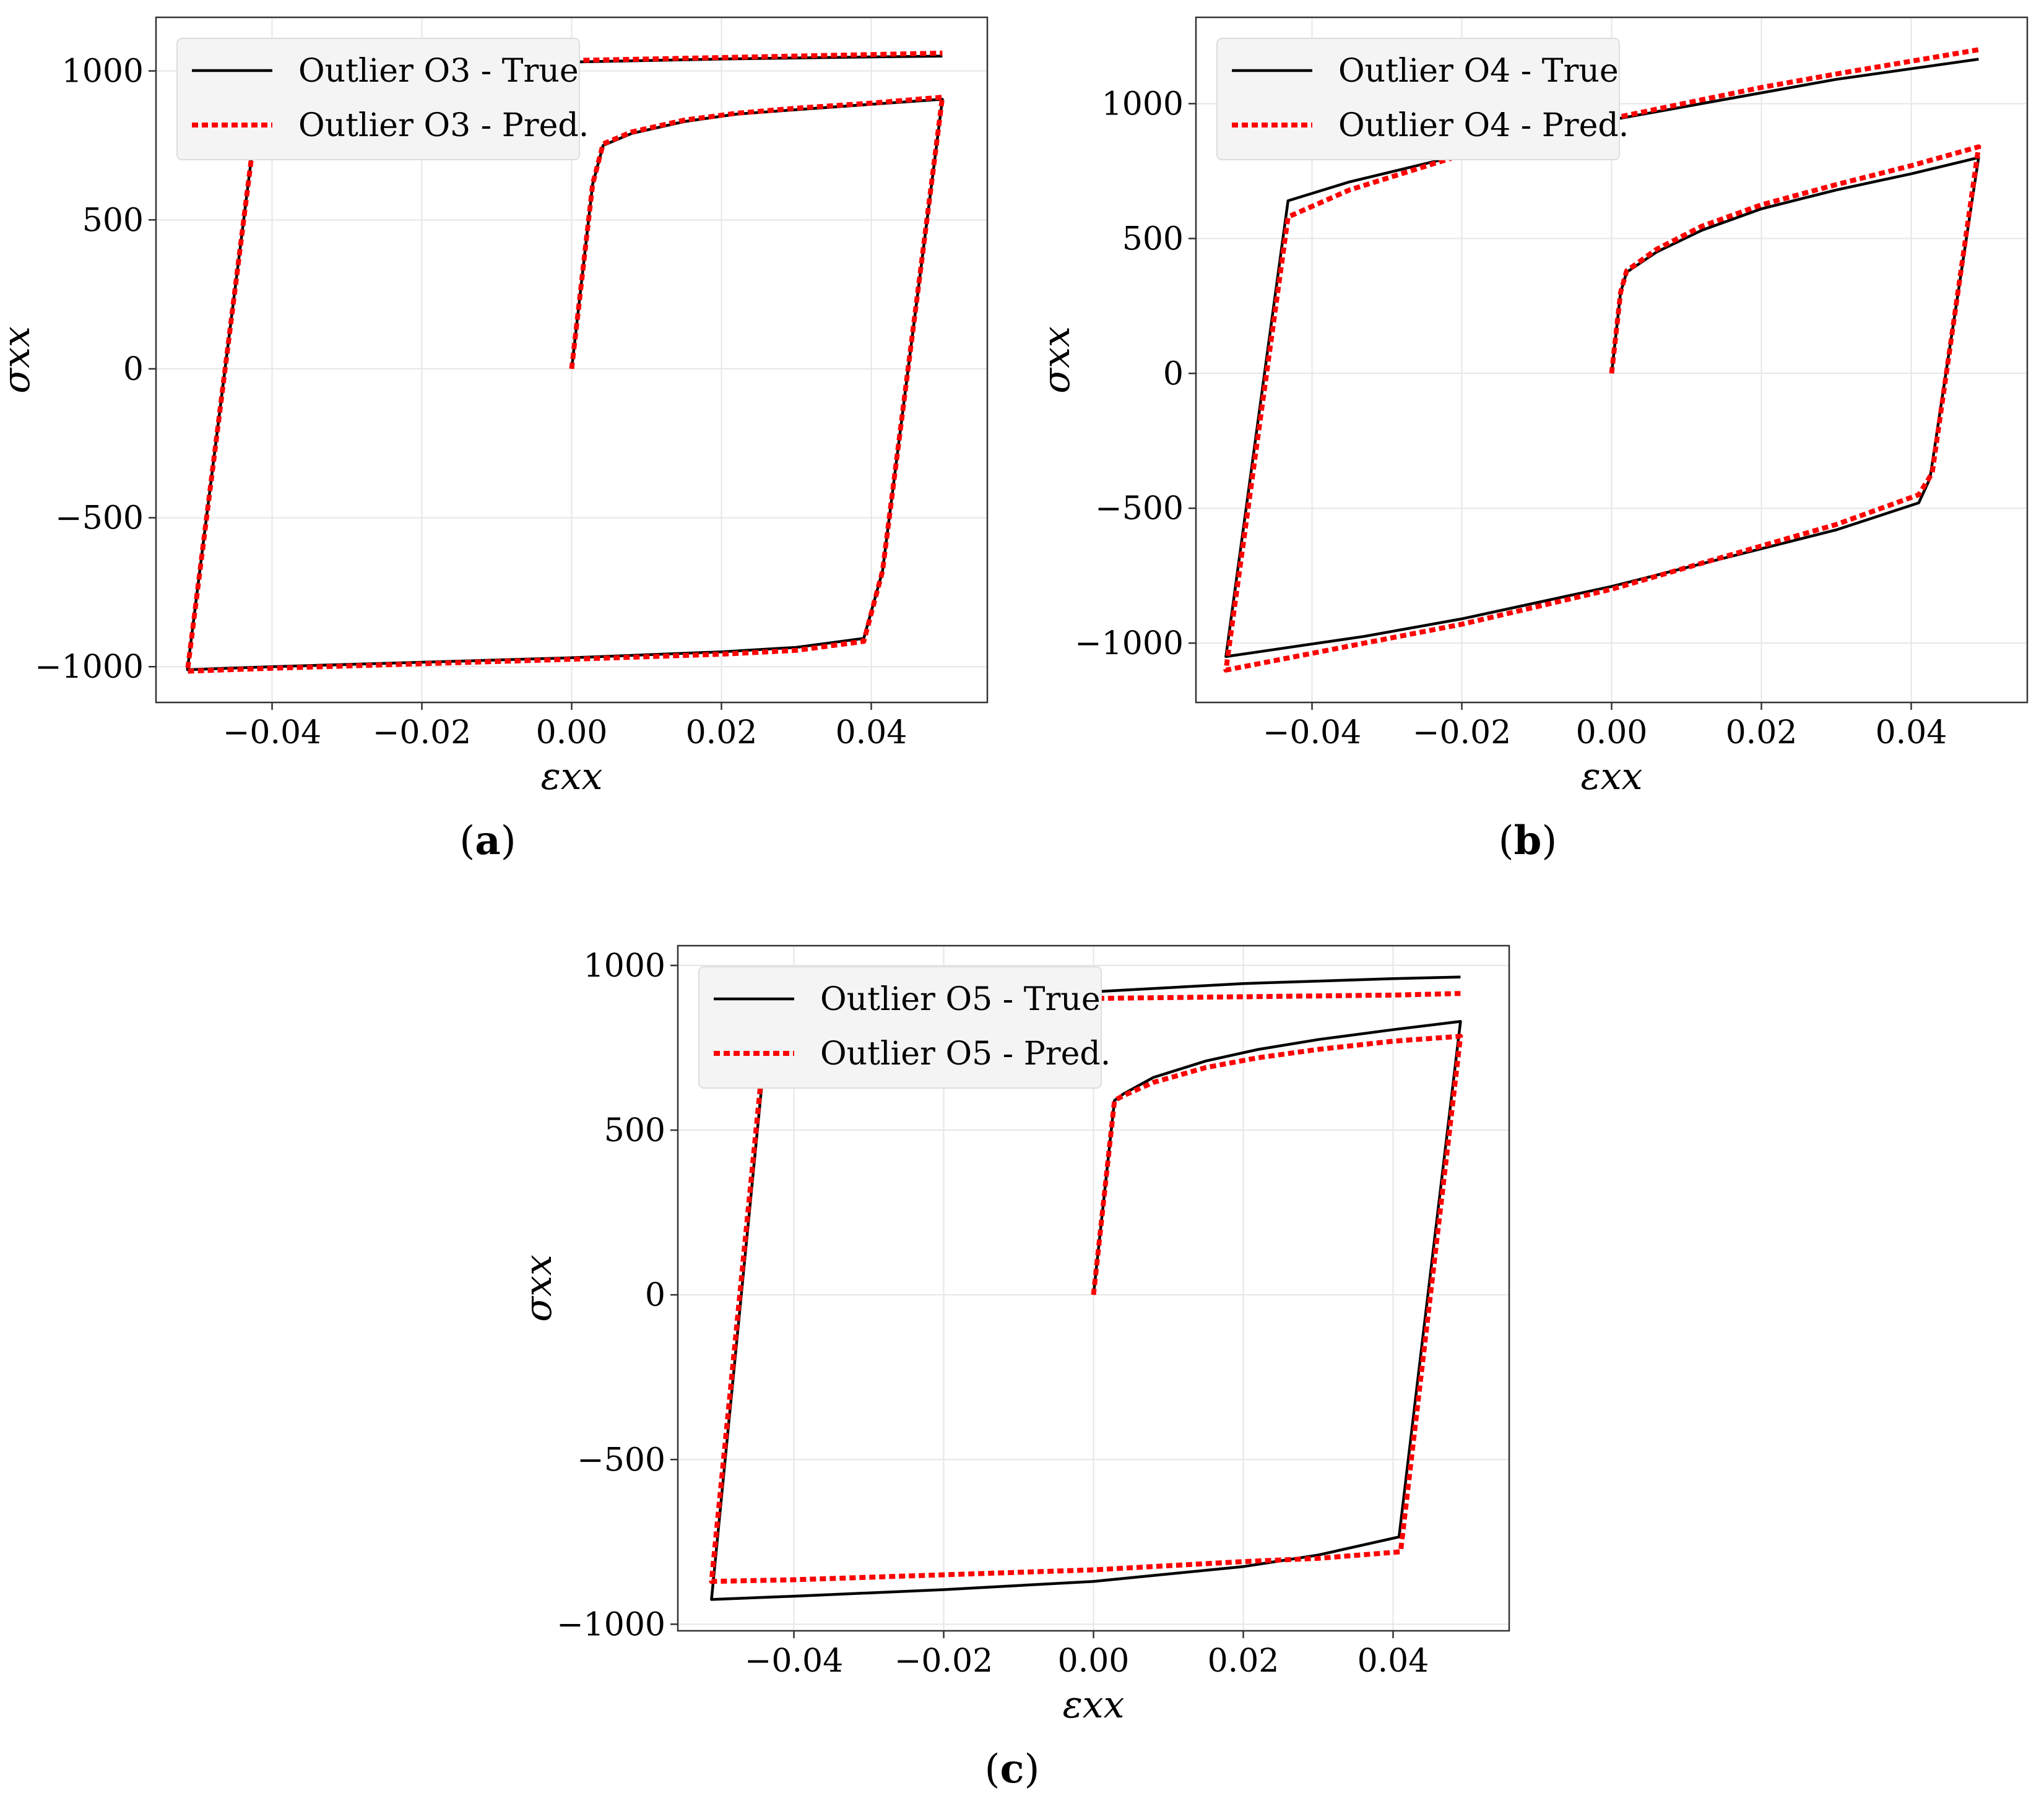  I want to click on legend: Outlier O4 - True Outlier O4 - Pred., so click(1422, 99).